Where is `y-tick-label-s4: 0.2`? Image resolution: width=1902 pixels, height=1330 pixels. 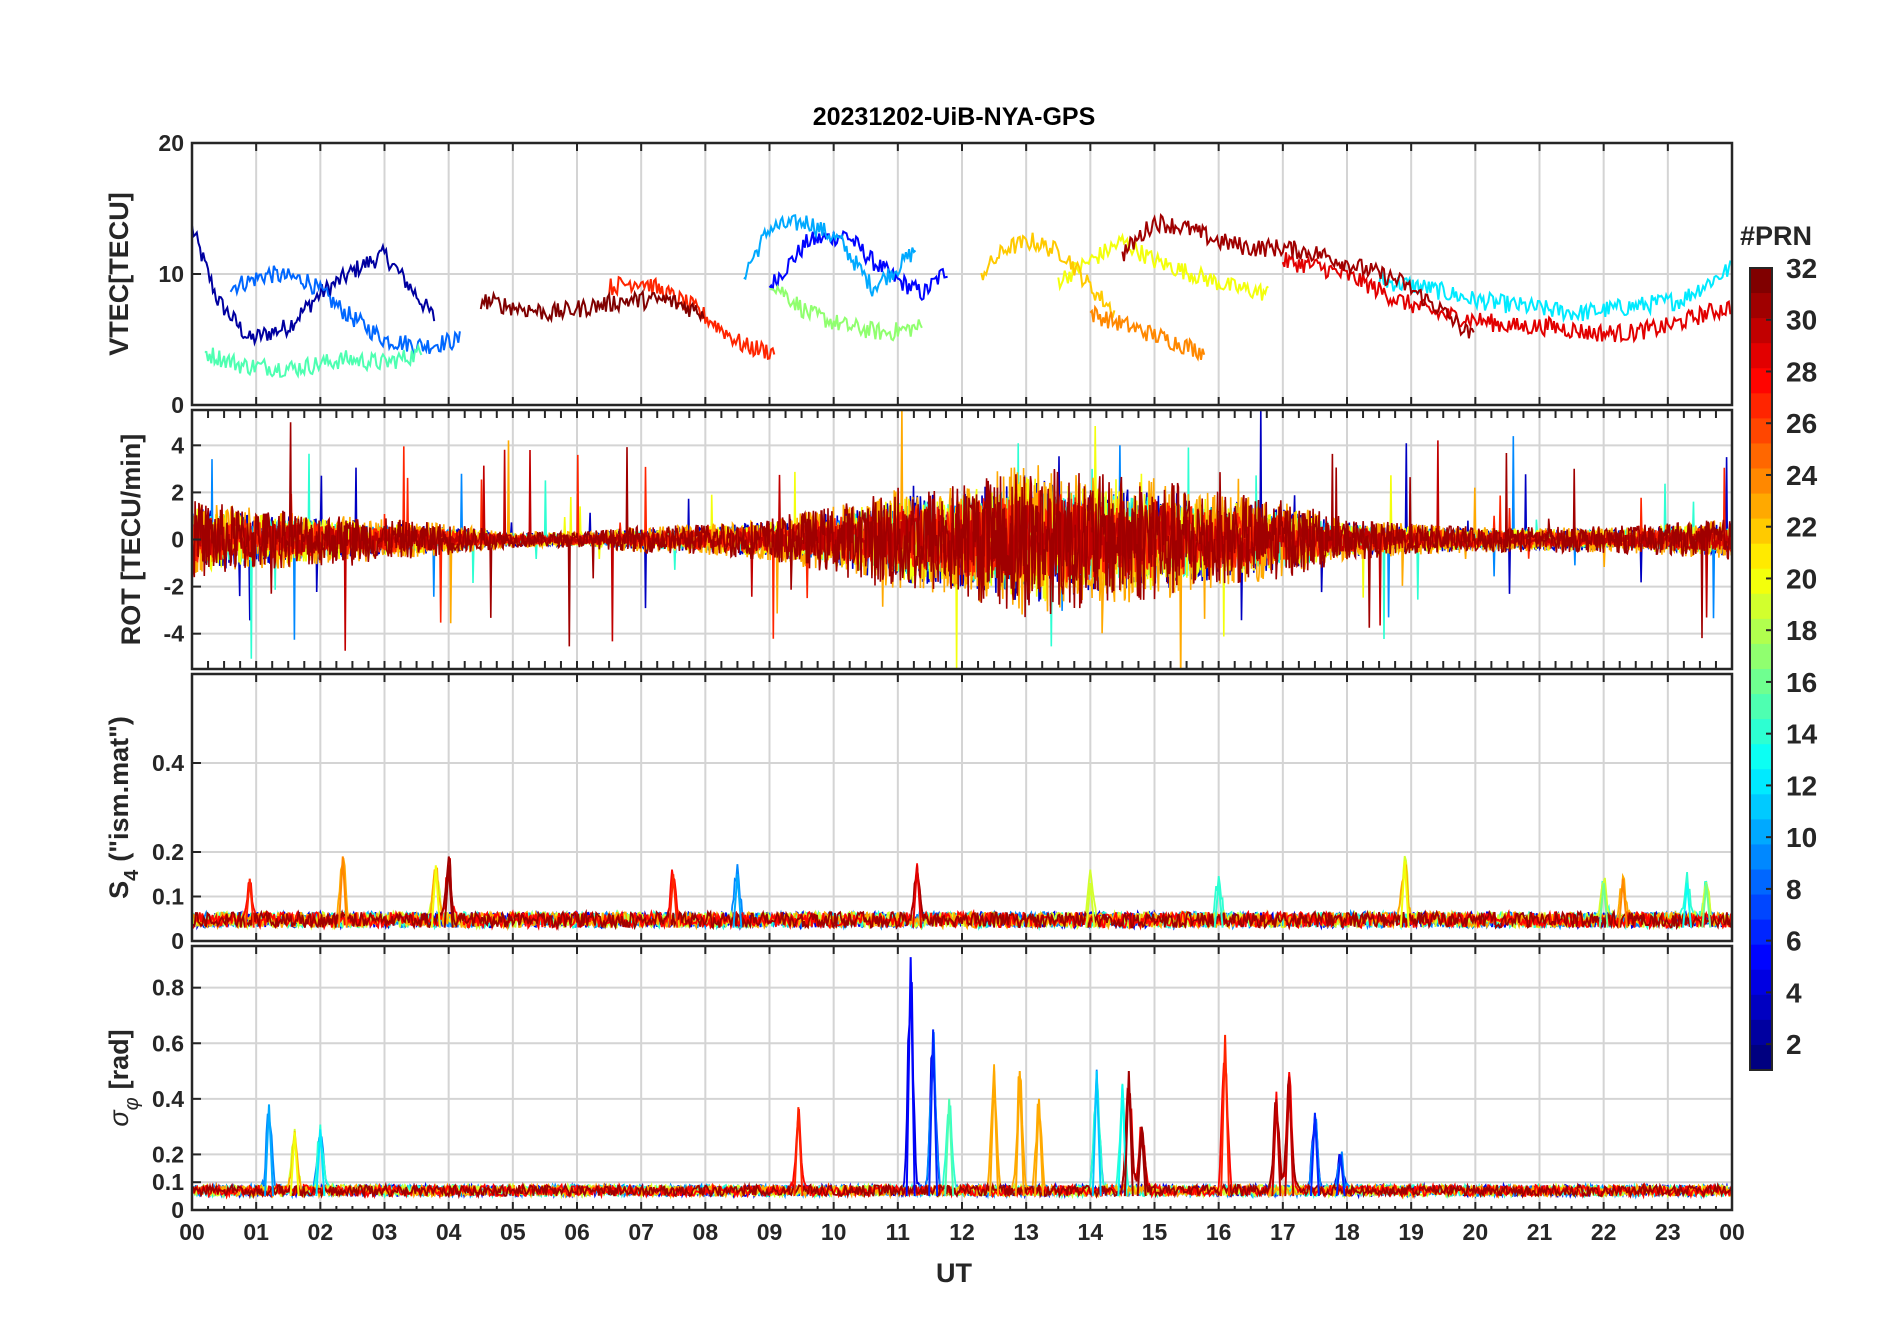 y-tick-label-s4: 0.2 is located at coordinates (168, 852).